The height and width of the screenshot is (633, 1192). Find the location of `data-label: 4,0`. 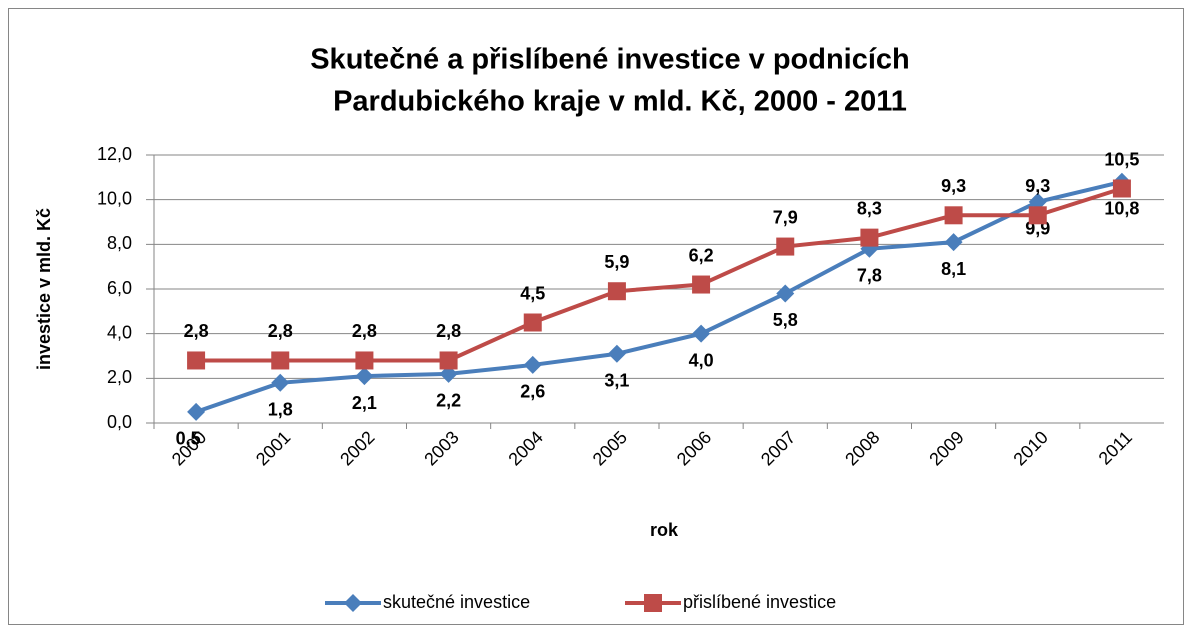

data-label: 4,0 is located at coordinates (701, 360).